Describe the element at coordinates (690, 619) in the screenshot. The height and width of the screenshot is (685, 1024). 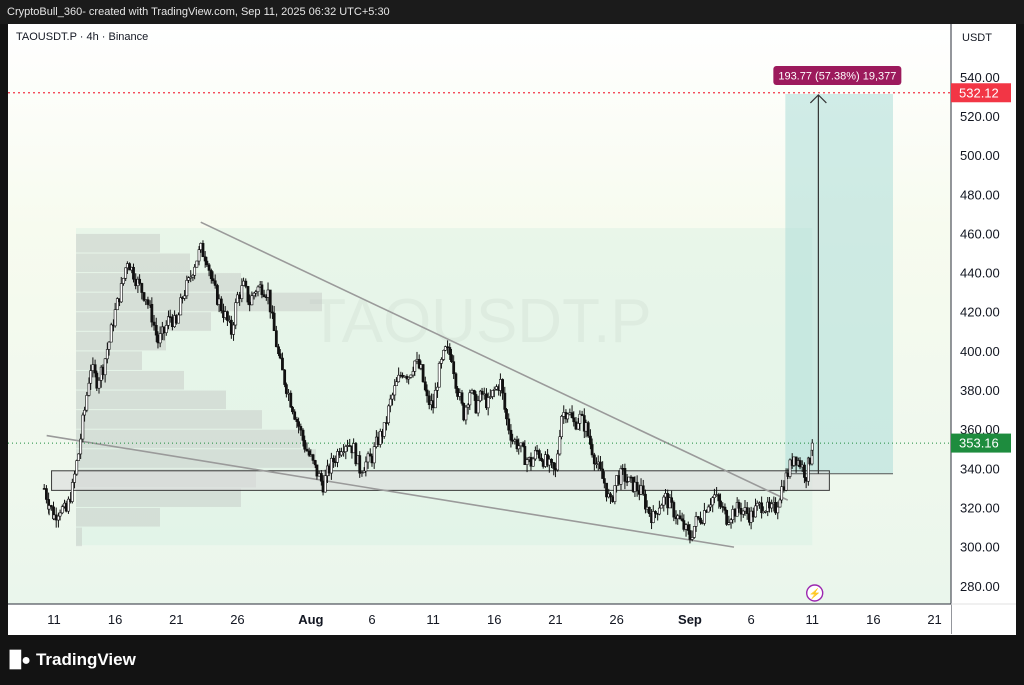
I see `x-tick-label: Sep` at that location.